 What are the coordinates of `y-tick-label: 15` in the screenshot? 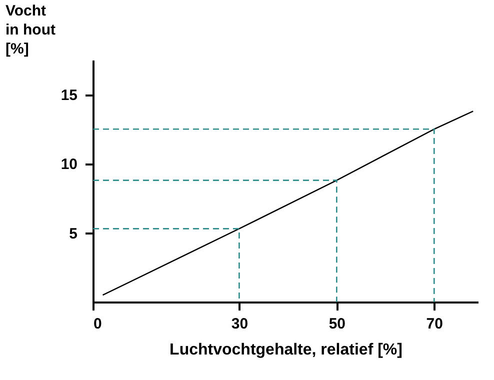 It's located at (69, 95).